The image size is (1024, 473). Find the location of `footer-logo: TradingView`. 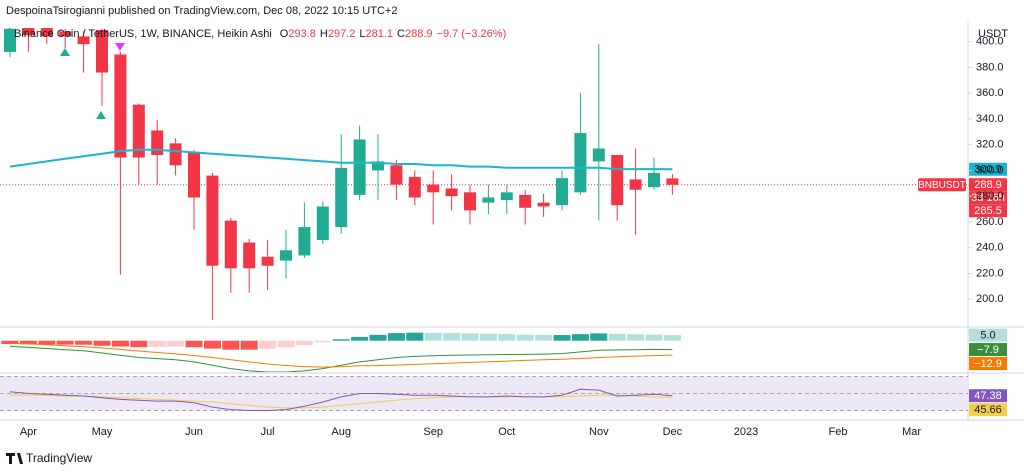

footer-logo: TradingView is located at coordinates (49, 458).